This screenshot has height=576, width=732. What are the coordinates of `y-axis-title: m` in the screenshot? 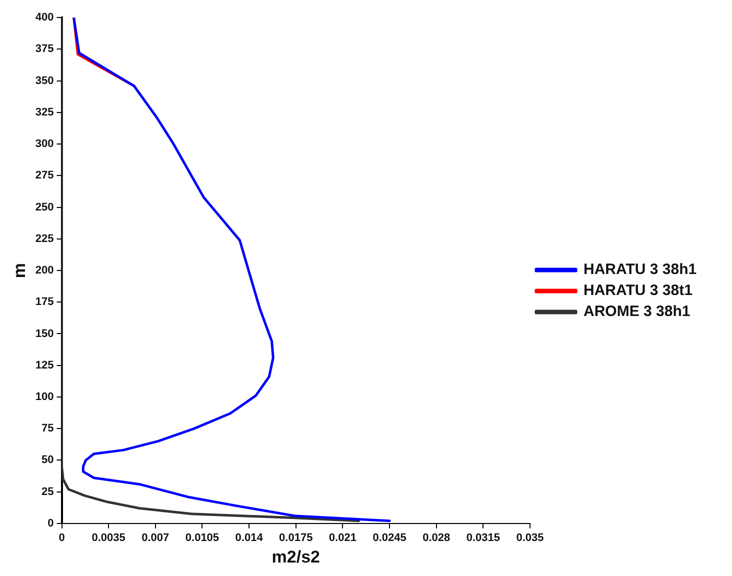 It's located at (19, 270).